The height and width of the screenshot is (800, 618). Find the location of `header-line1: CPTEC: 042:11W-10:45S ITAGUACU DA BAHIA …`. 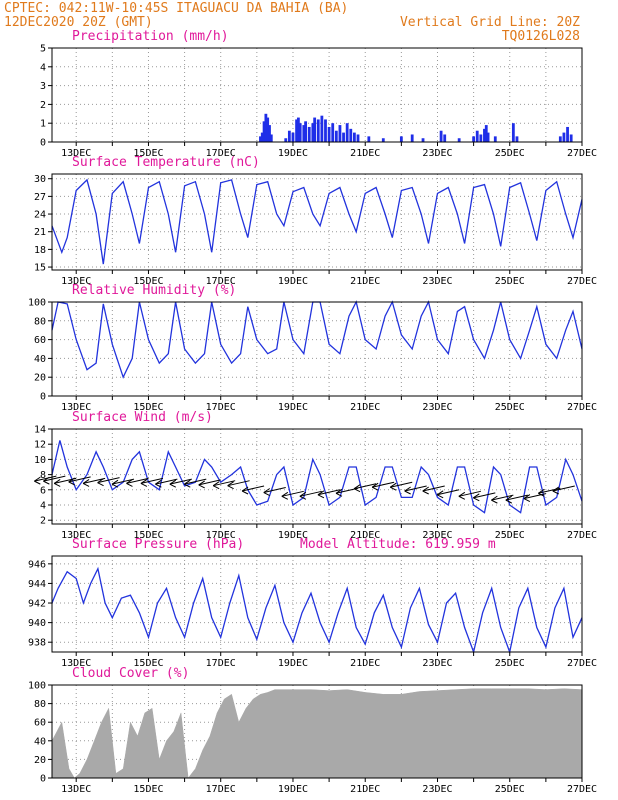

header-line1: CPTEC: 042:11W-10:45S ITAGUACU DA BAHIA … is located at coordinates (176, 8).